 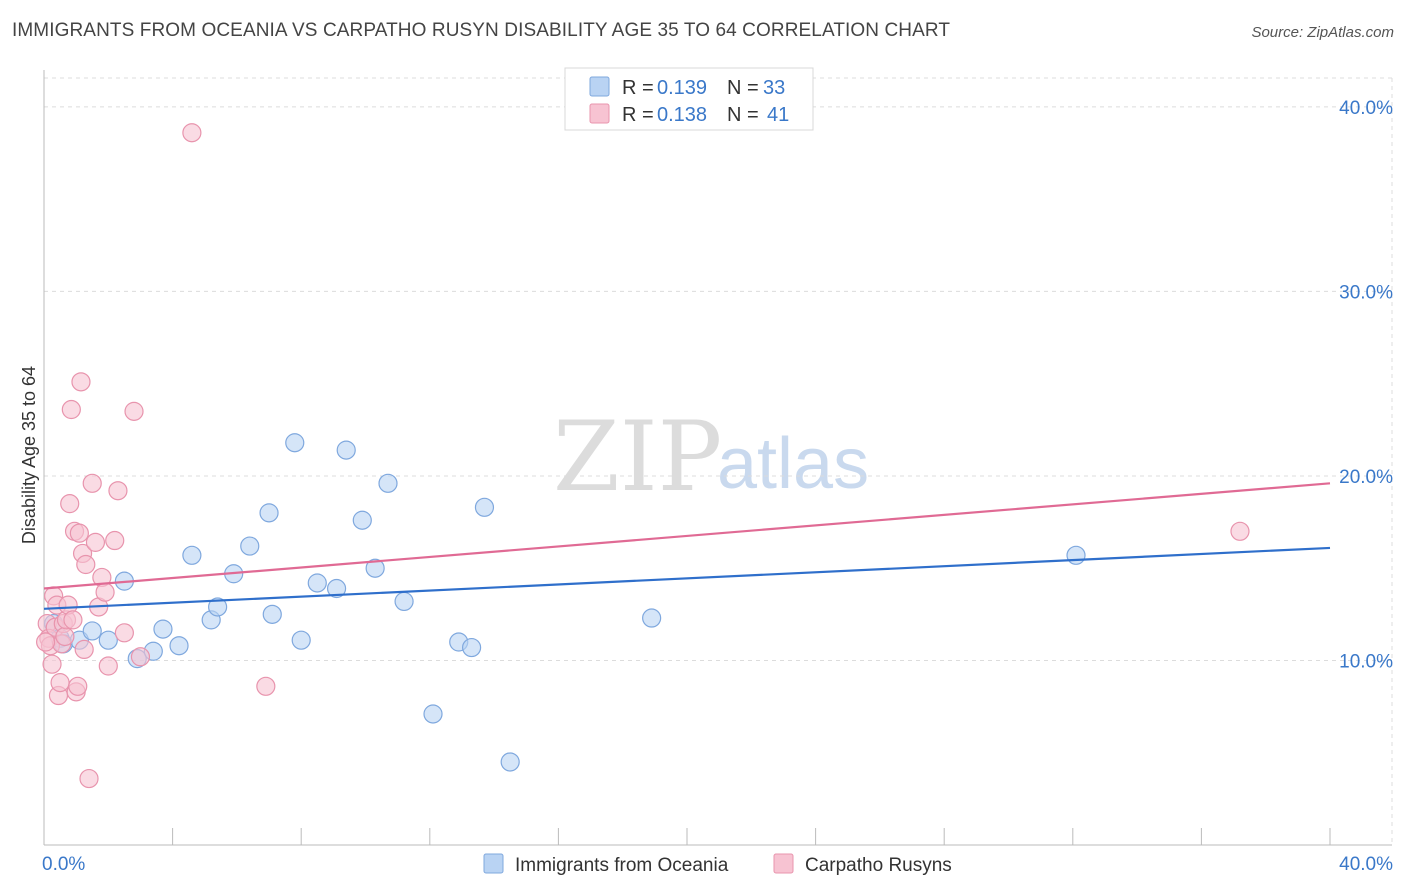 I want to click on watermark-atlas: atlas, so click(x=793, y=464).